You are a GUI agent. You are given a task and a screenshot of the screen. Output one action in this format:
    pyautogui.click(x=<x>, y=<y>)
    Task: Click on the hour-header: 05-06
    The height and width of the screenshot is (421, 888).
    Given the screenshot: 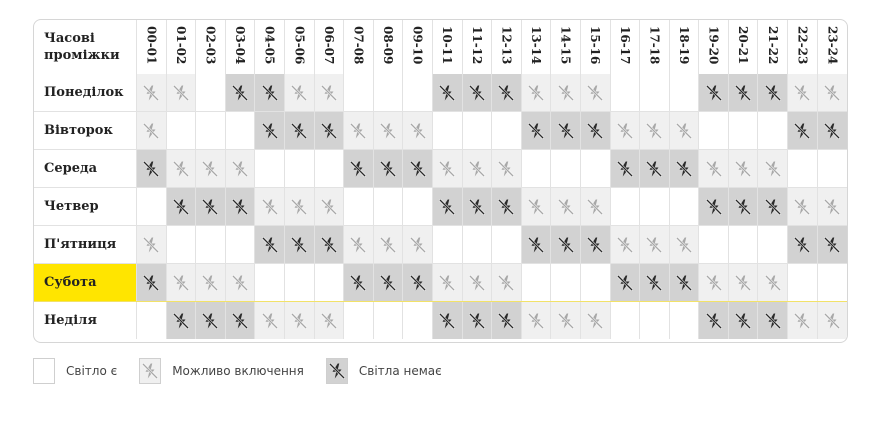 What is the action you would take?
    pyautogui.click(x=299, y=47)
    